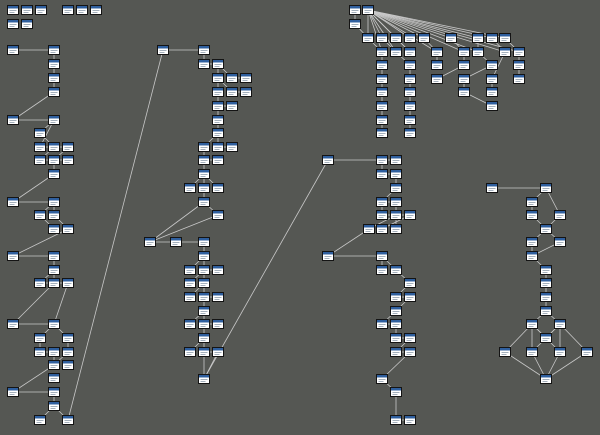 This screenshot has width=600, height=435. Describe the element at coordinates (54, 160) in the screenshot. I see `node-b12` at that location.